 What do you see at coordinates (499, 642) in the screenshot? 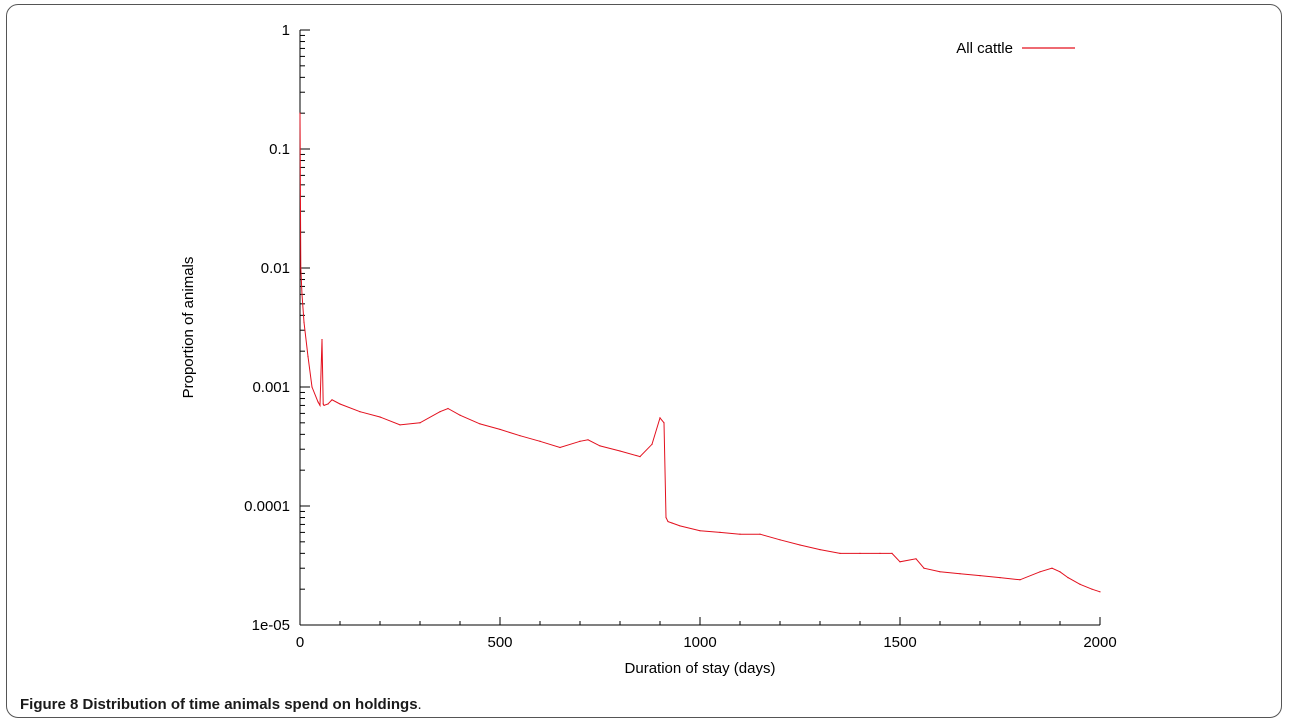
I see `x-tick-label: 500` at bounding box center [499, 642].